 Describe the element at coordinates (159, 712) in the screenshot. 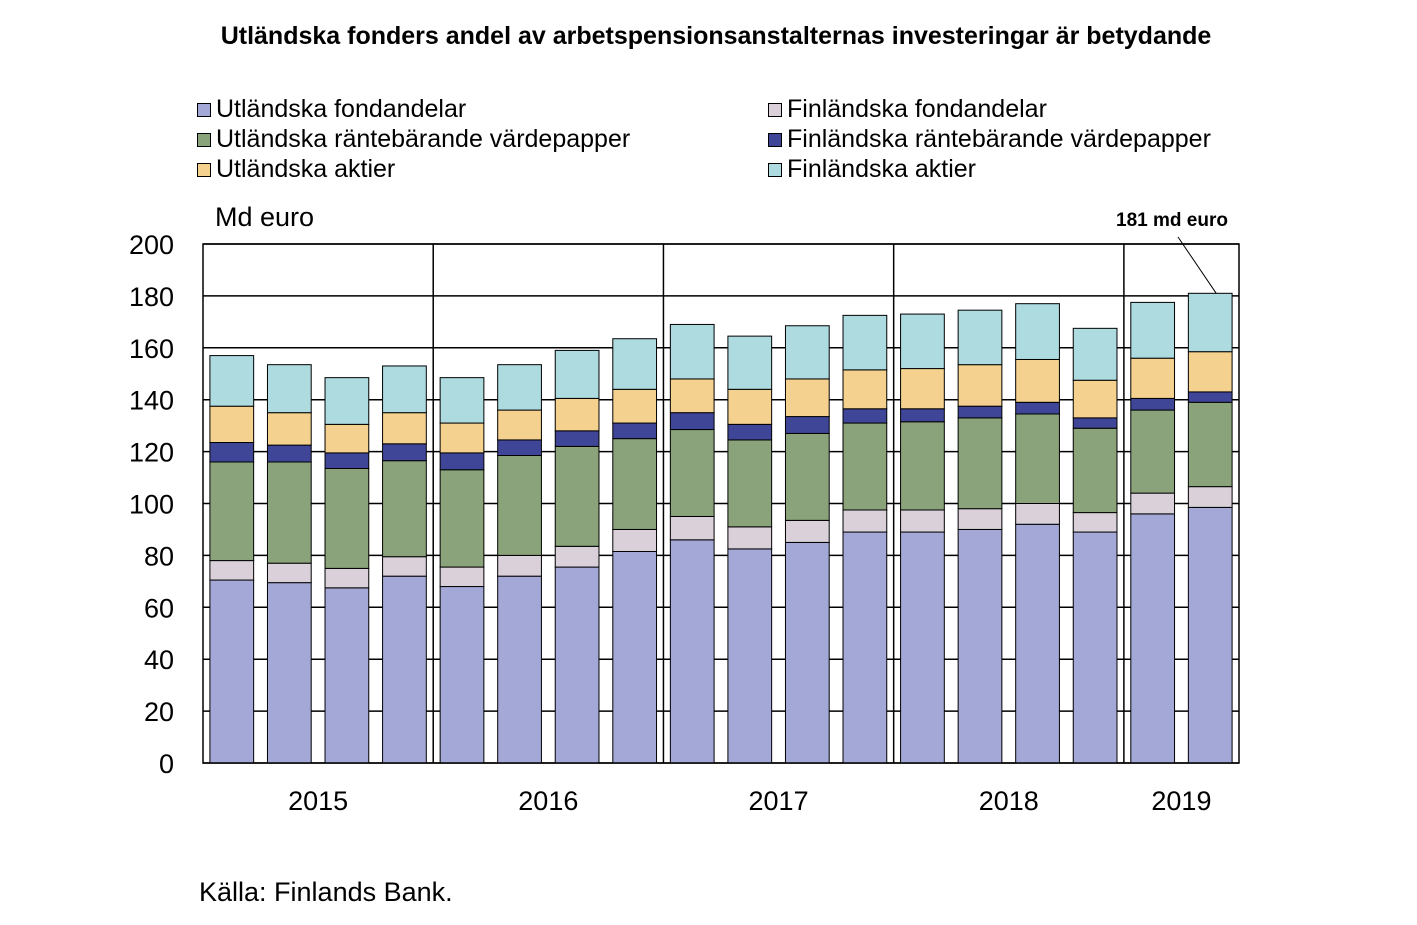

I see `y-tick-label: 20` at that location.